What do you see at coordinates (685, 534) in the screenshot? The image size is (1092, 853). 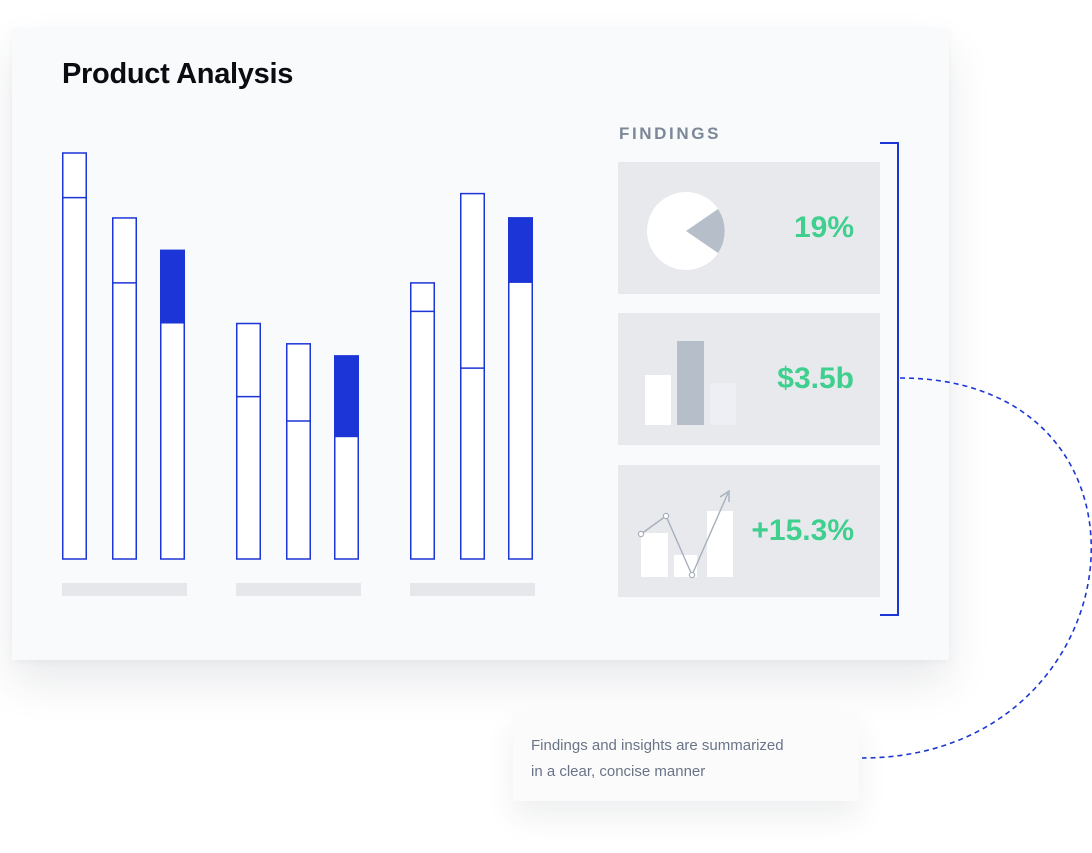 I see `trend-chart-icon` at bounding box center [685, 534].